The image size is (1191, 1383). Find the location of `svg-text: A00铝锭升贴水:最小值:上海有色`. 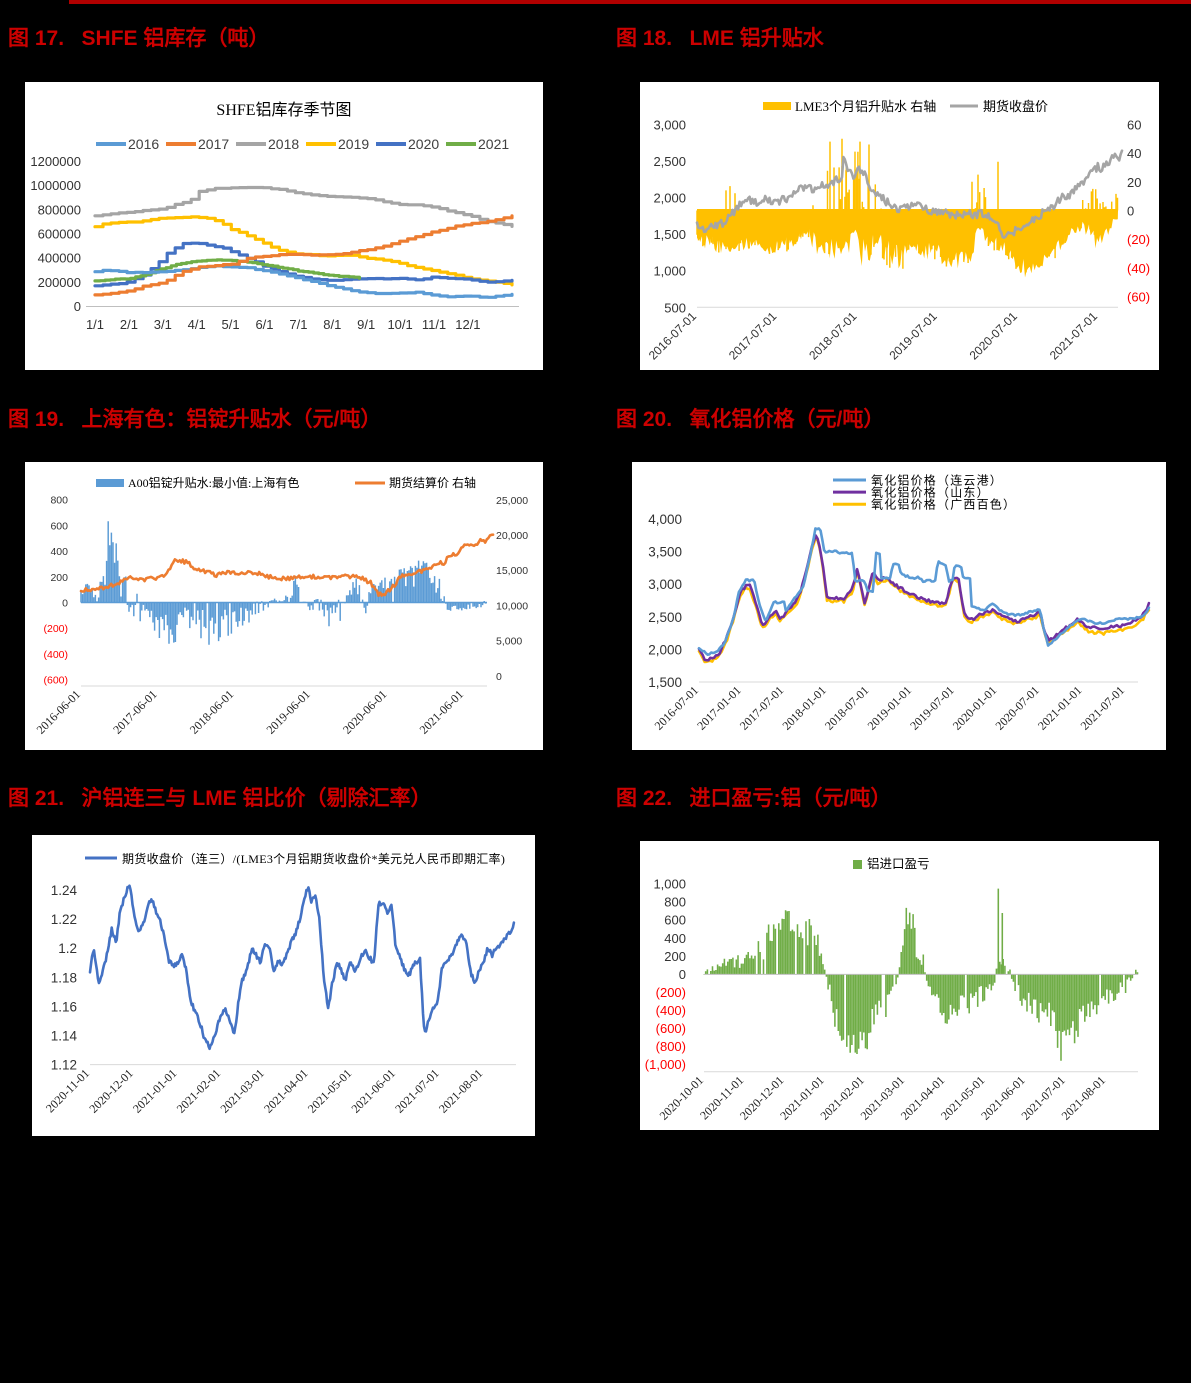

svg-text: A00铝锭升贴水:最小值:上海有色 is located at coordinates (213, 482).